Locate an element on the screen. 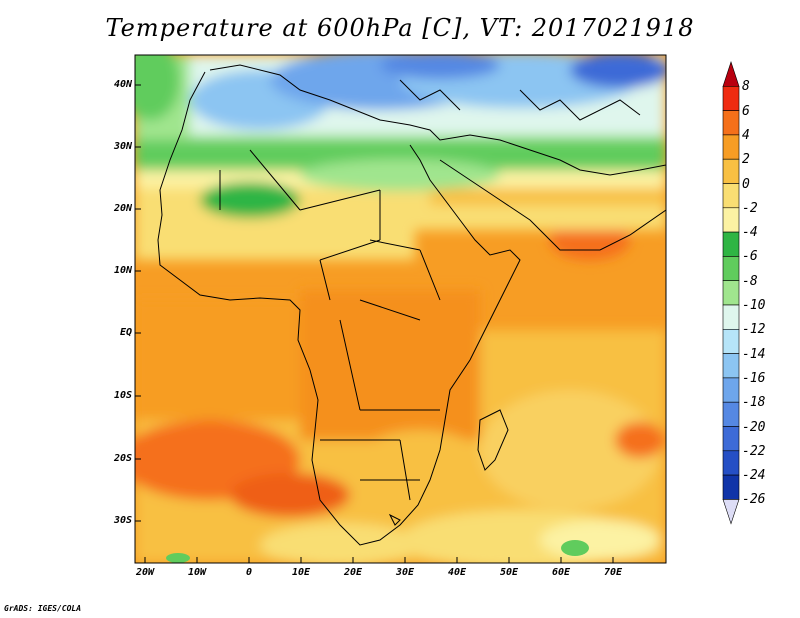 The height and width of the screenshot is (618, 800). lon-label: 40E is located at coordinates (457, 572).